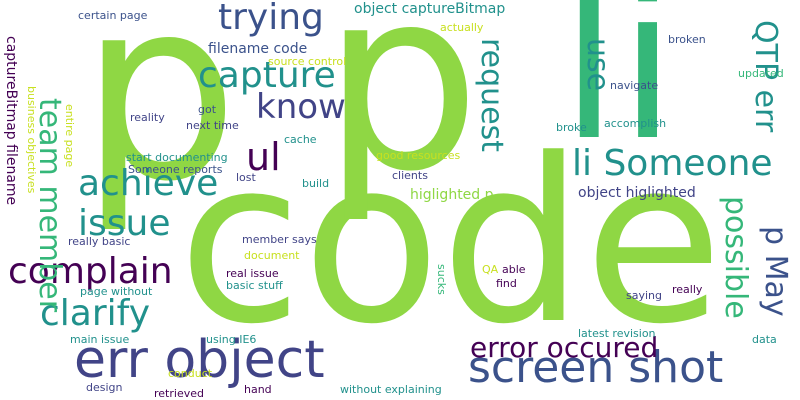 The height and width of the screenshot is (400, 800). I want to click on word-capture: capture, so click(267, 75).